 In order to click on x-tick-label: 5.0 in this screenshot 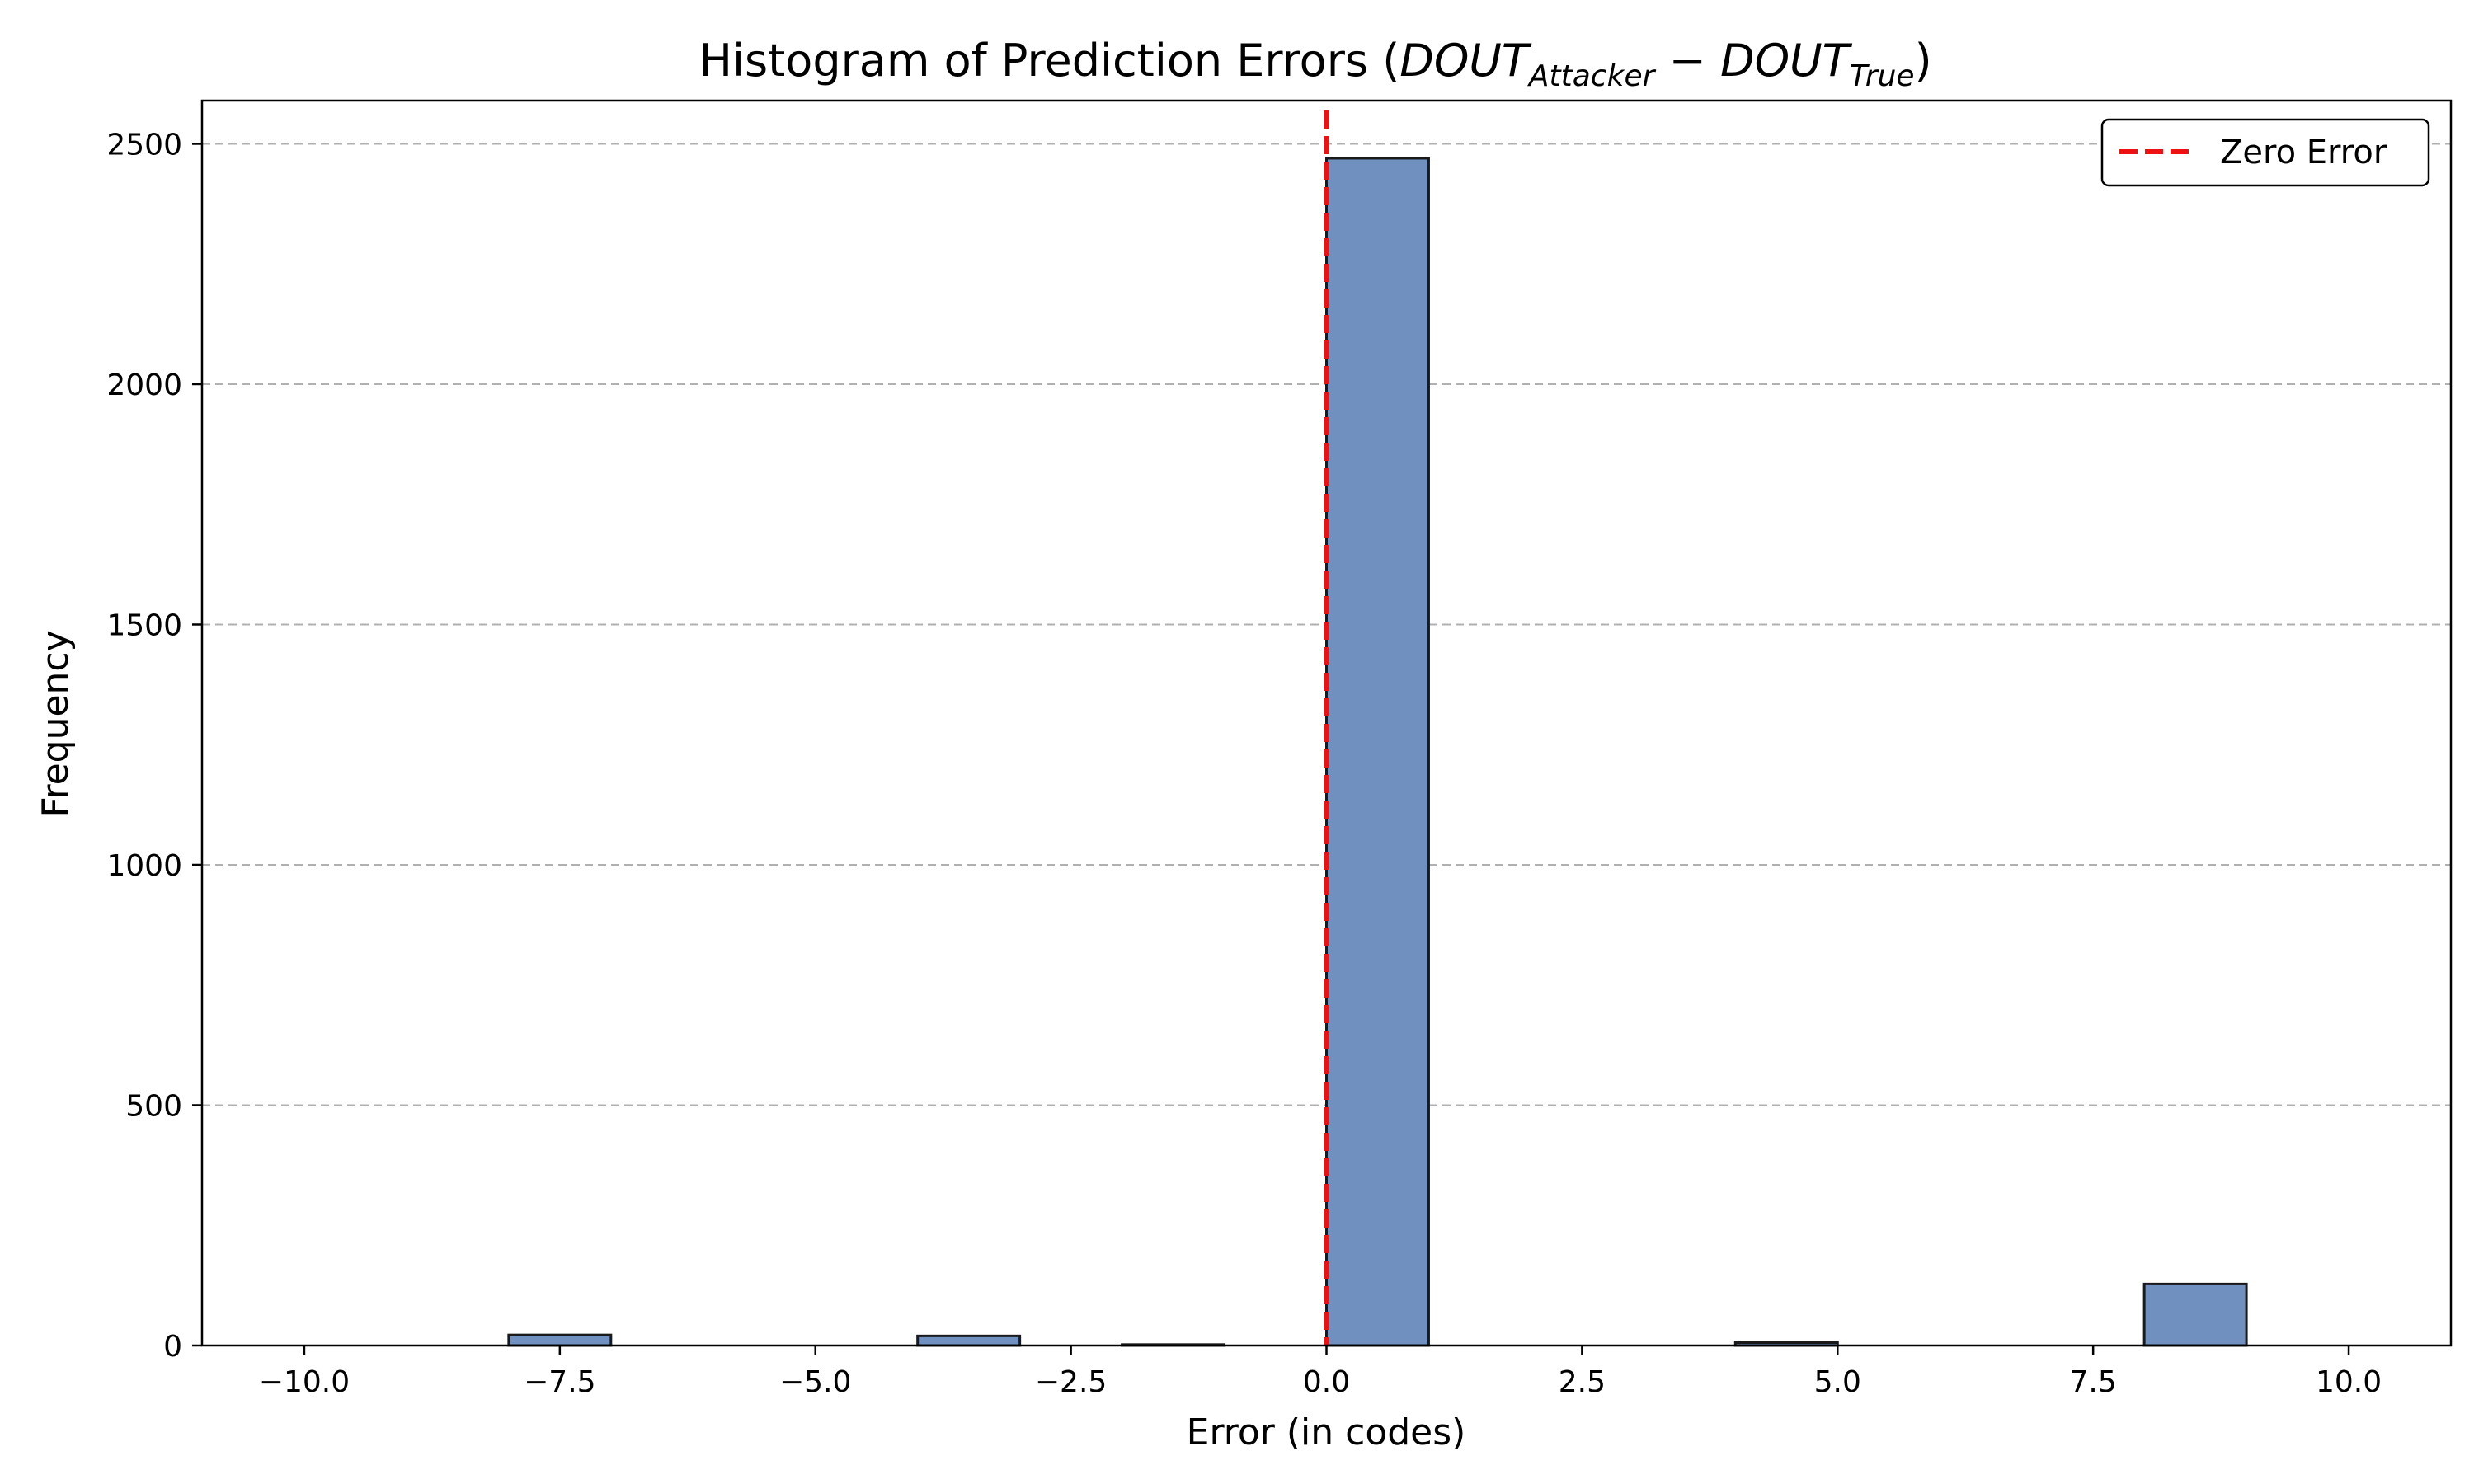, I will do `click(1837, 1382)`.